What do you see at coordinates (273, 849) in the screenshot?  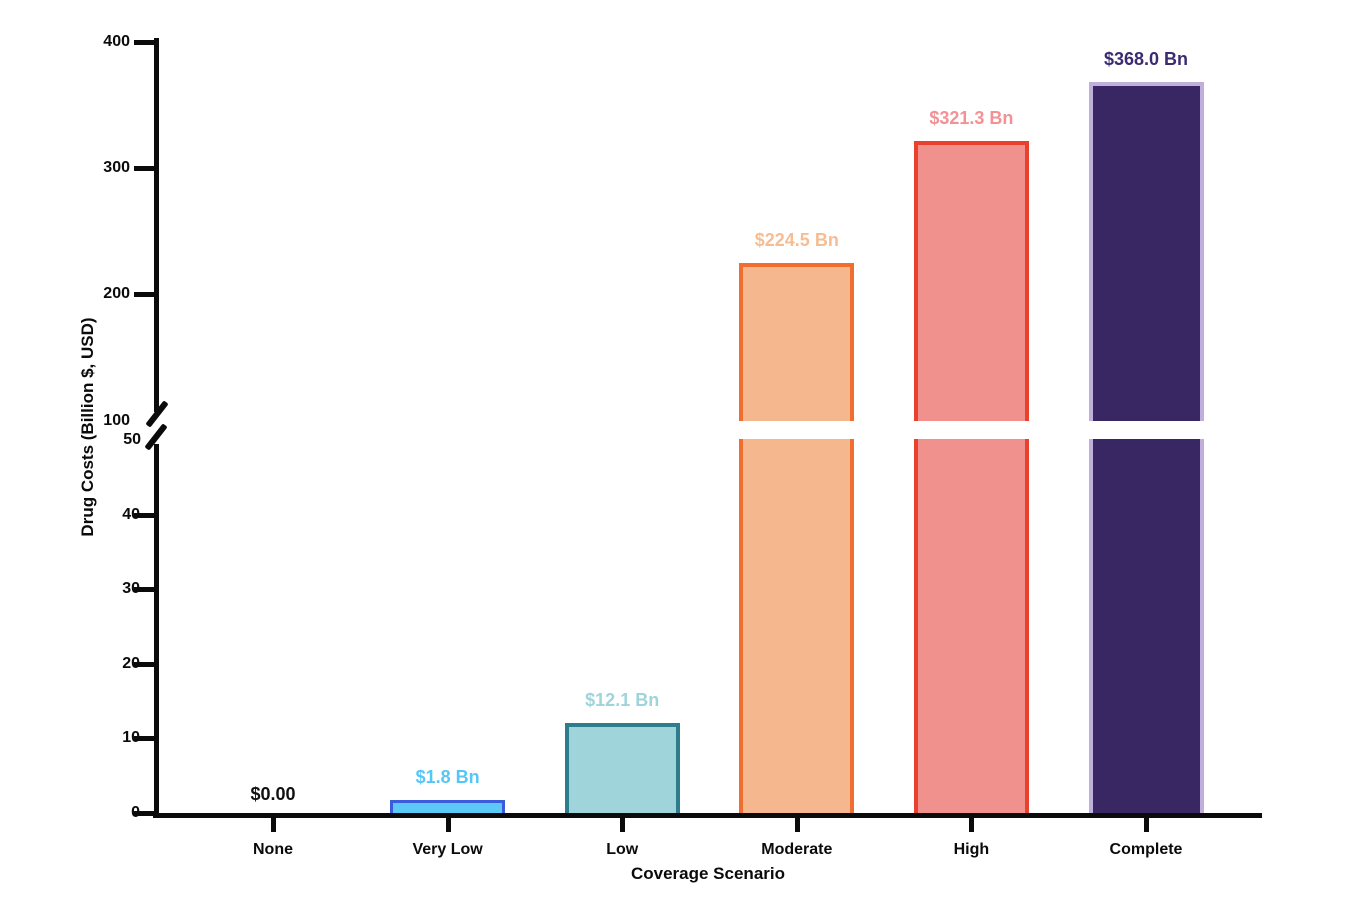 I see `x-tick-label: None` at bounding box center [273, 849].